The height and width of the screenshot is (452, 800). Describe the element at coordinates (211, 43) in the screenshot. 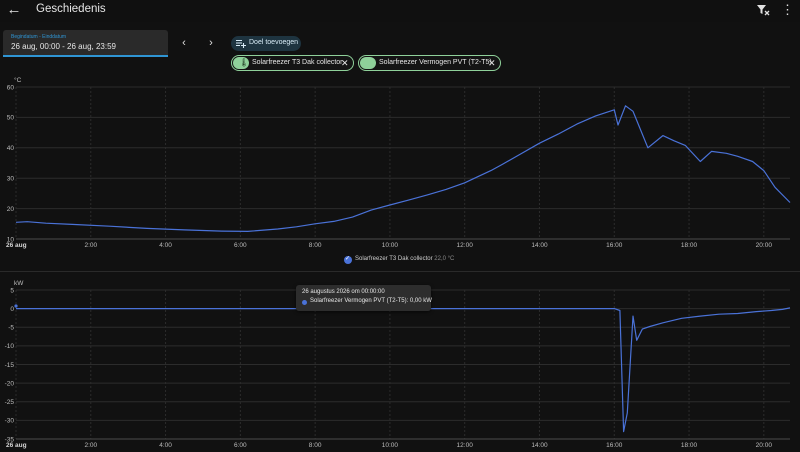

I see `chevron-right-icon: ›` at that location.